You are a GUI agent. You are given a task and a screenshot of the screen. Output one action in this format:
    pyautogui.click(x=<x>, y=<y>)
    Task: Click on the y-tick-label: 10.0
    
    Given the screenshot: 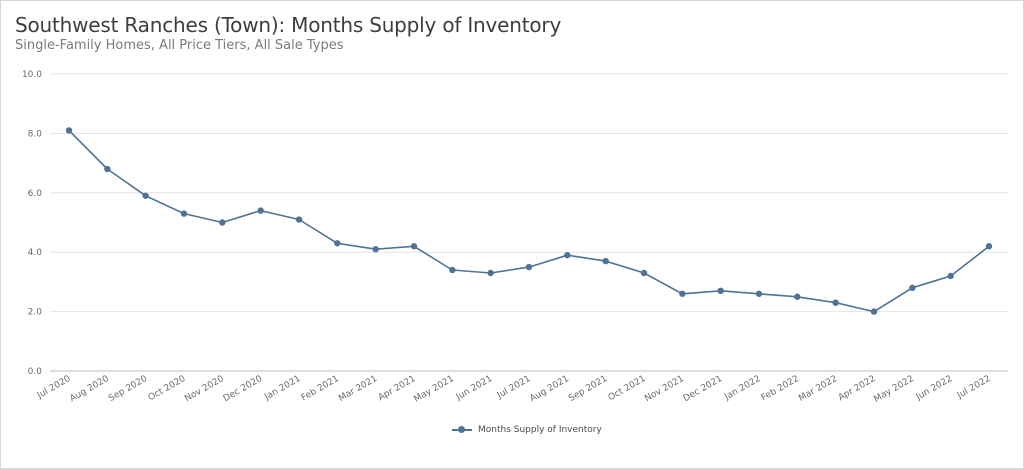 What is the action you would take?
    pyautogui.click(x=32, y=75)
    